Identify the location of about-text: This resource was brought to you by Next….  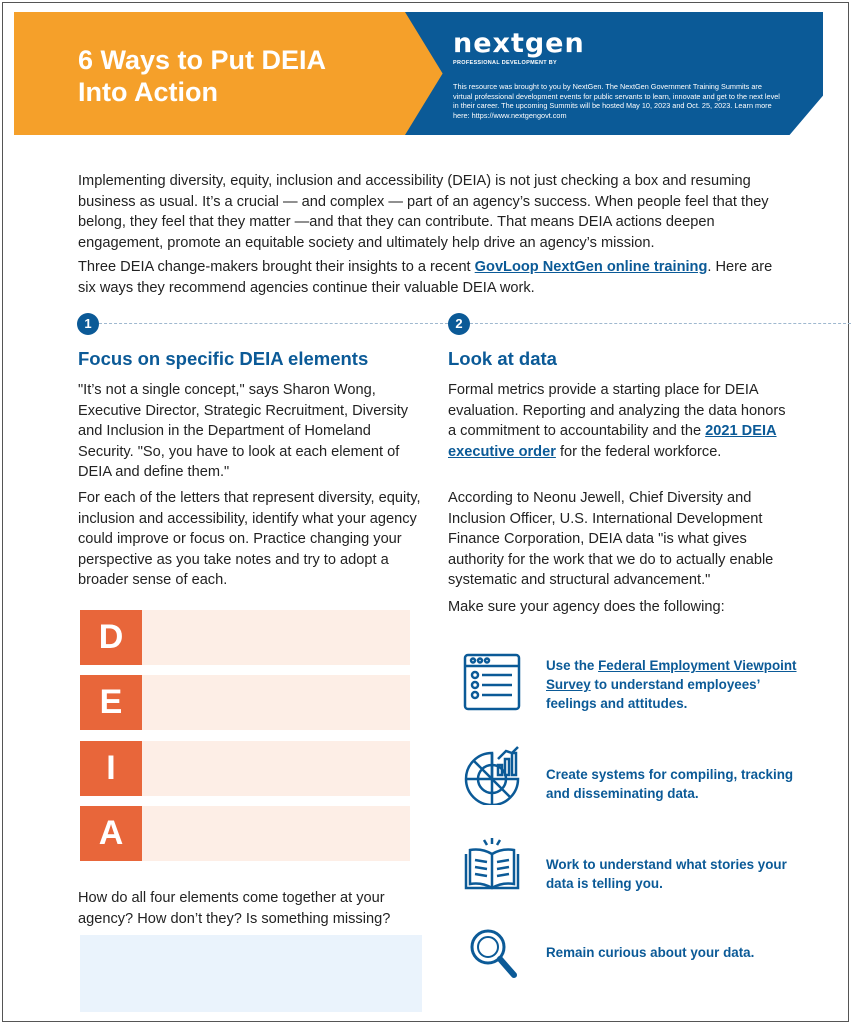
(616, 101).